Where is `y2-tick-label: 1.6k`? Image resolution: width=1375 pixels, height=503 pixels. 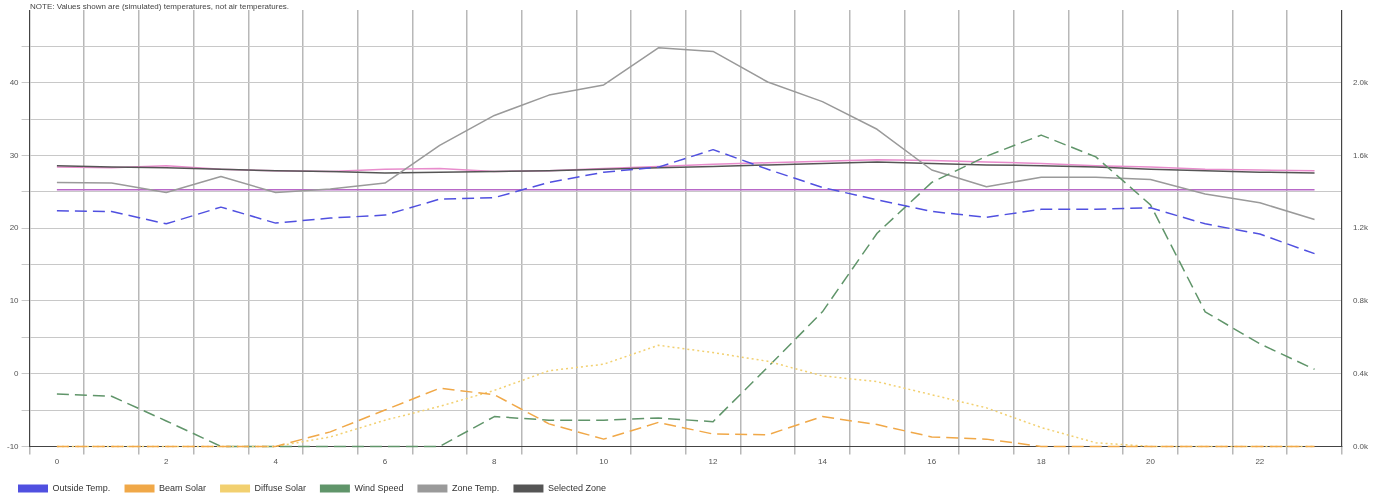
y2-tick-label: 1.6k is located at coordinates (1360, 155).